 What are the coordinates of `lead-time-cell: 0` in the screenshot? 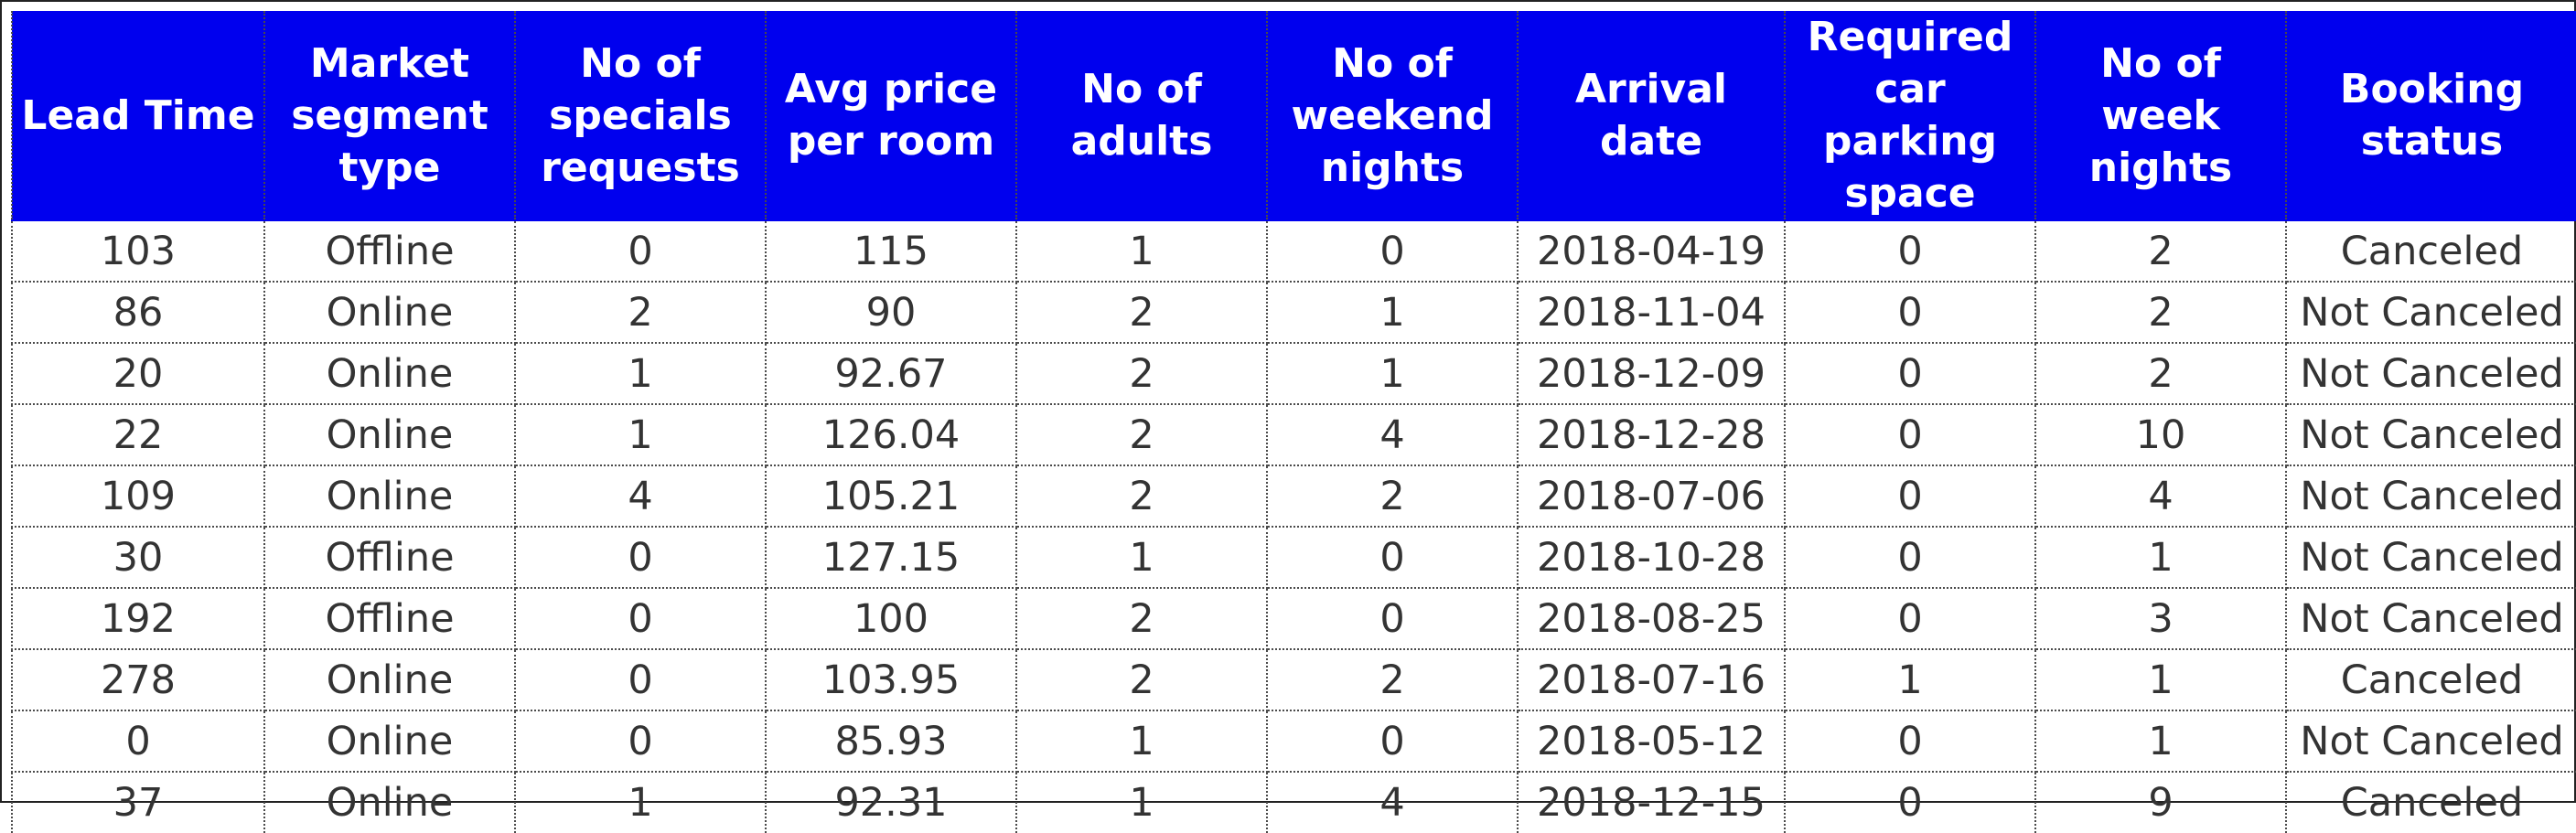 It's located at (138, 741).